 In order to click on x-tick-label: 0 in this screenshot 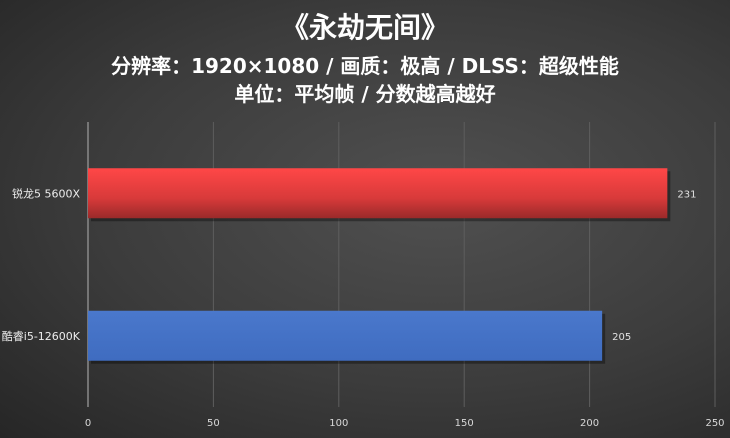, I will do `click(88, 423)`.